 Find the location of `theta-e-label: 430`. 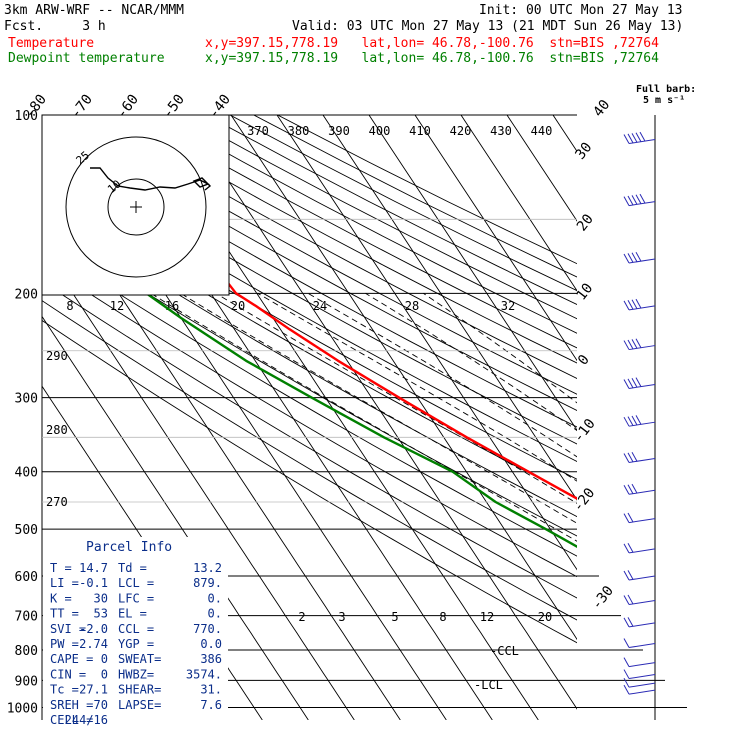

theta-e-label: 430 is located at coordinates (501, 131).